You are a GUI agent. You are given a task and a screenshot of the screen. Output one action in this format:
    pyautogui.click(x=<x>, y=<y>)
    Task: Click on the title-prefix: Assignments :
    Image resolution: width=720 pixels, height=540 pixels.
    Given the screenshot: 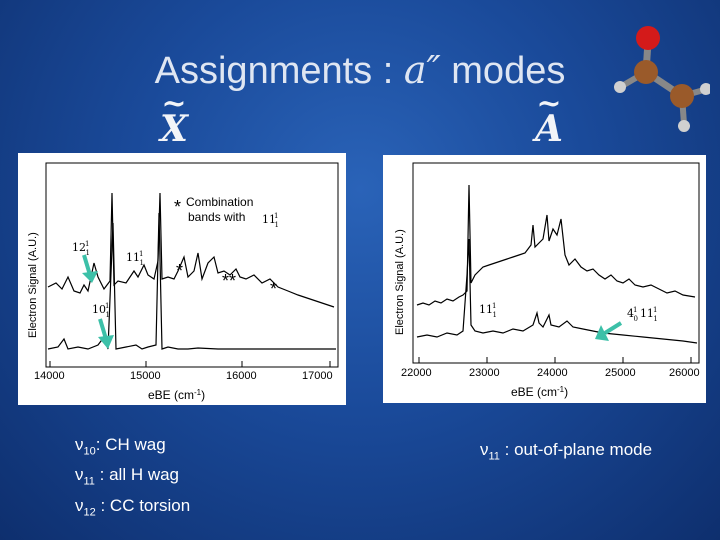 What is the action you would take?
    pyautogui.click(x=279, y=71)
    